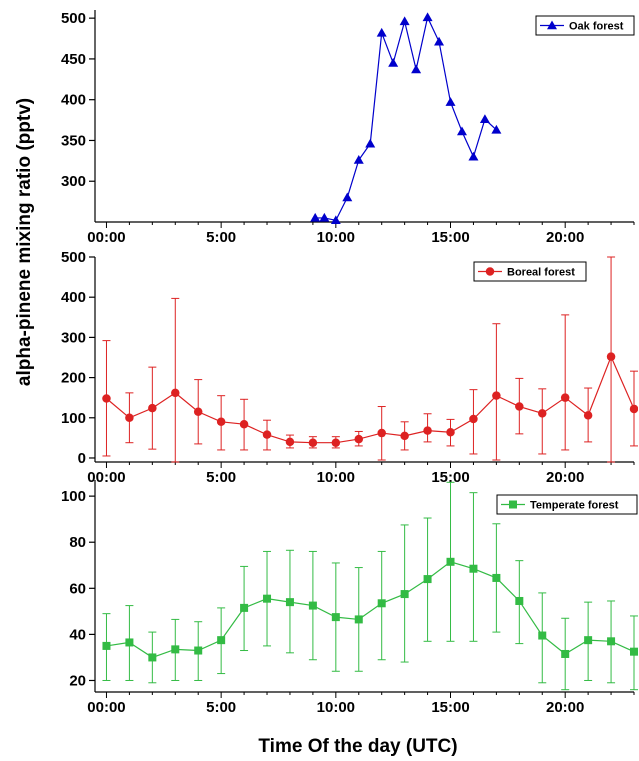  Describe the element at coordinates (357, 746) in the screenshot. I see `x-axis-label: Time Of the day (UTC)` at that location.